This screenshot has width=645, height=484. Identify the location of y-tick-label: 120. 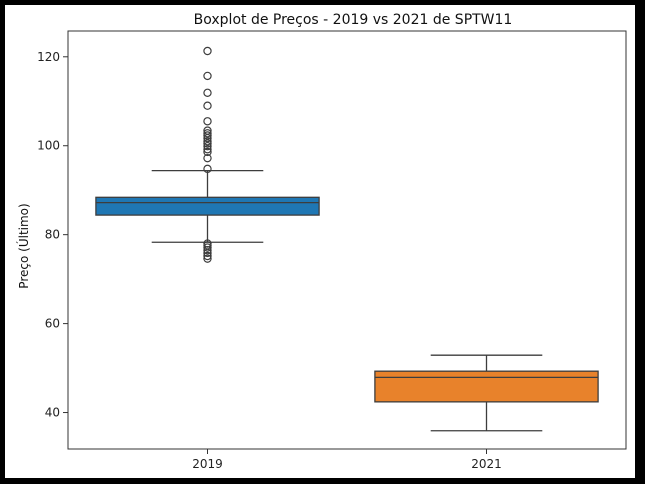
(48, 57).